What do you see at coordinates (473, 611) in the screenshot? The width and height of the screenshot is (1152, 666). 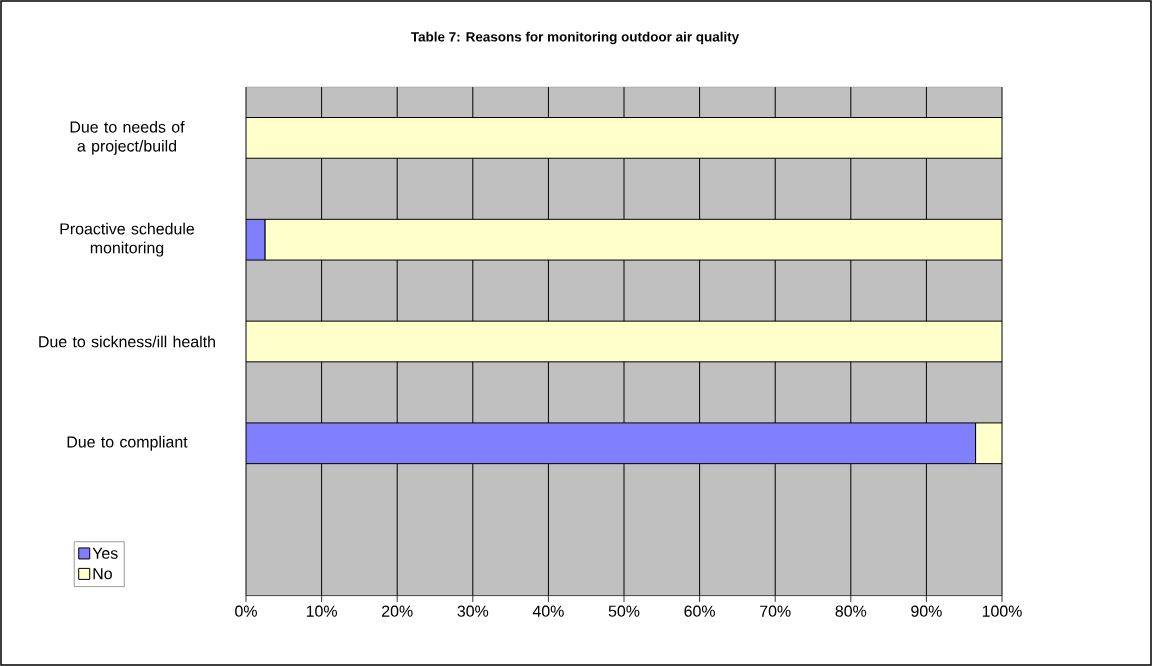 I see `x-tick-label: 30%` at bounding box center [473, 611].